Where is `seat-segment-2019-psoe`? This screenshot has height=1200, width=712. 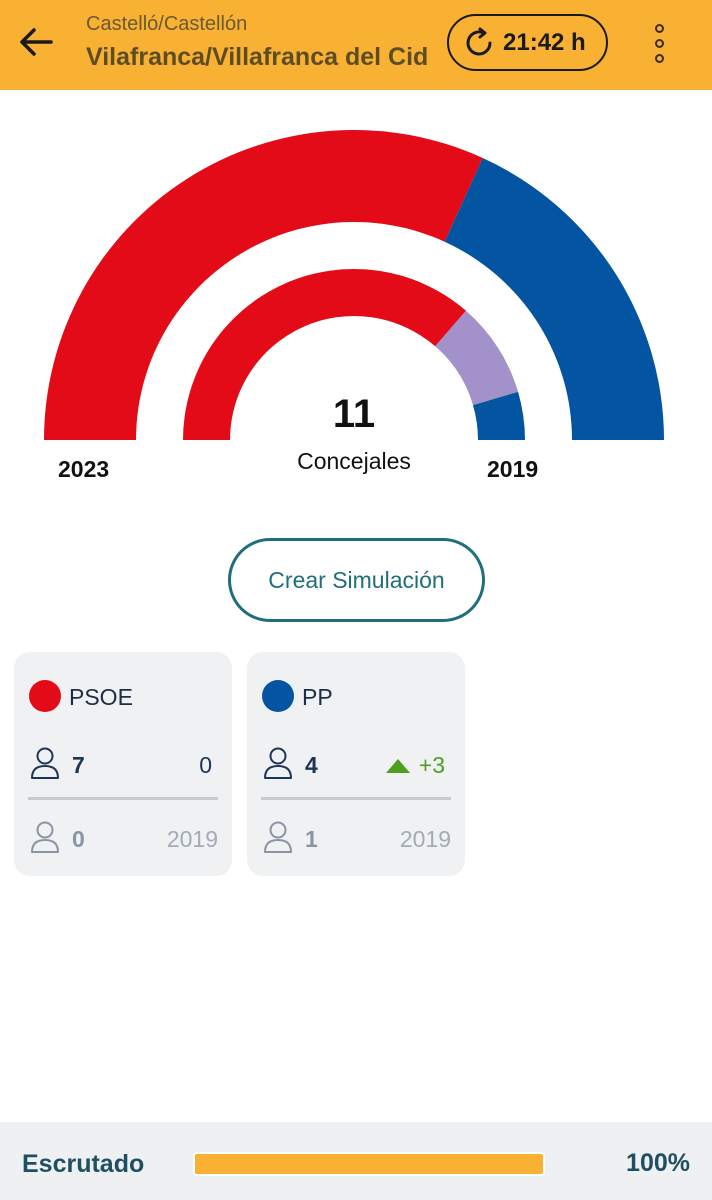
seat-segment-2019-psoe is located at coordinates (324, 354).